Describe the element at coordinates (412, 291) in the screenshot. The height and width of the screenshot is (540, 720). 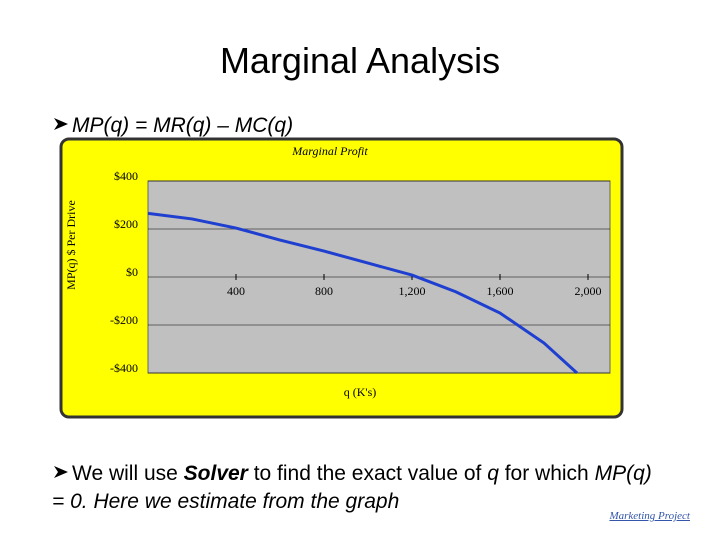
I see `x-tick-label: 1,200` at that location.